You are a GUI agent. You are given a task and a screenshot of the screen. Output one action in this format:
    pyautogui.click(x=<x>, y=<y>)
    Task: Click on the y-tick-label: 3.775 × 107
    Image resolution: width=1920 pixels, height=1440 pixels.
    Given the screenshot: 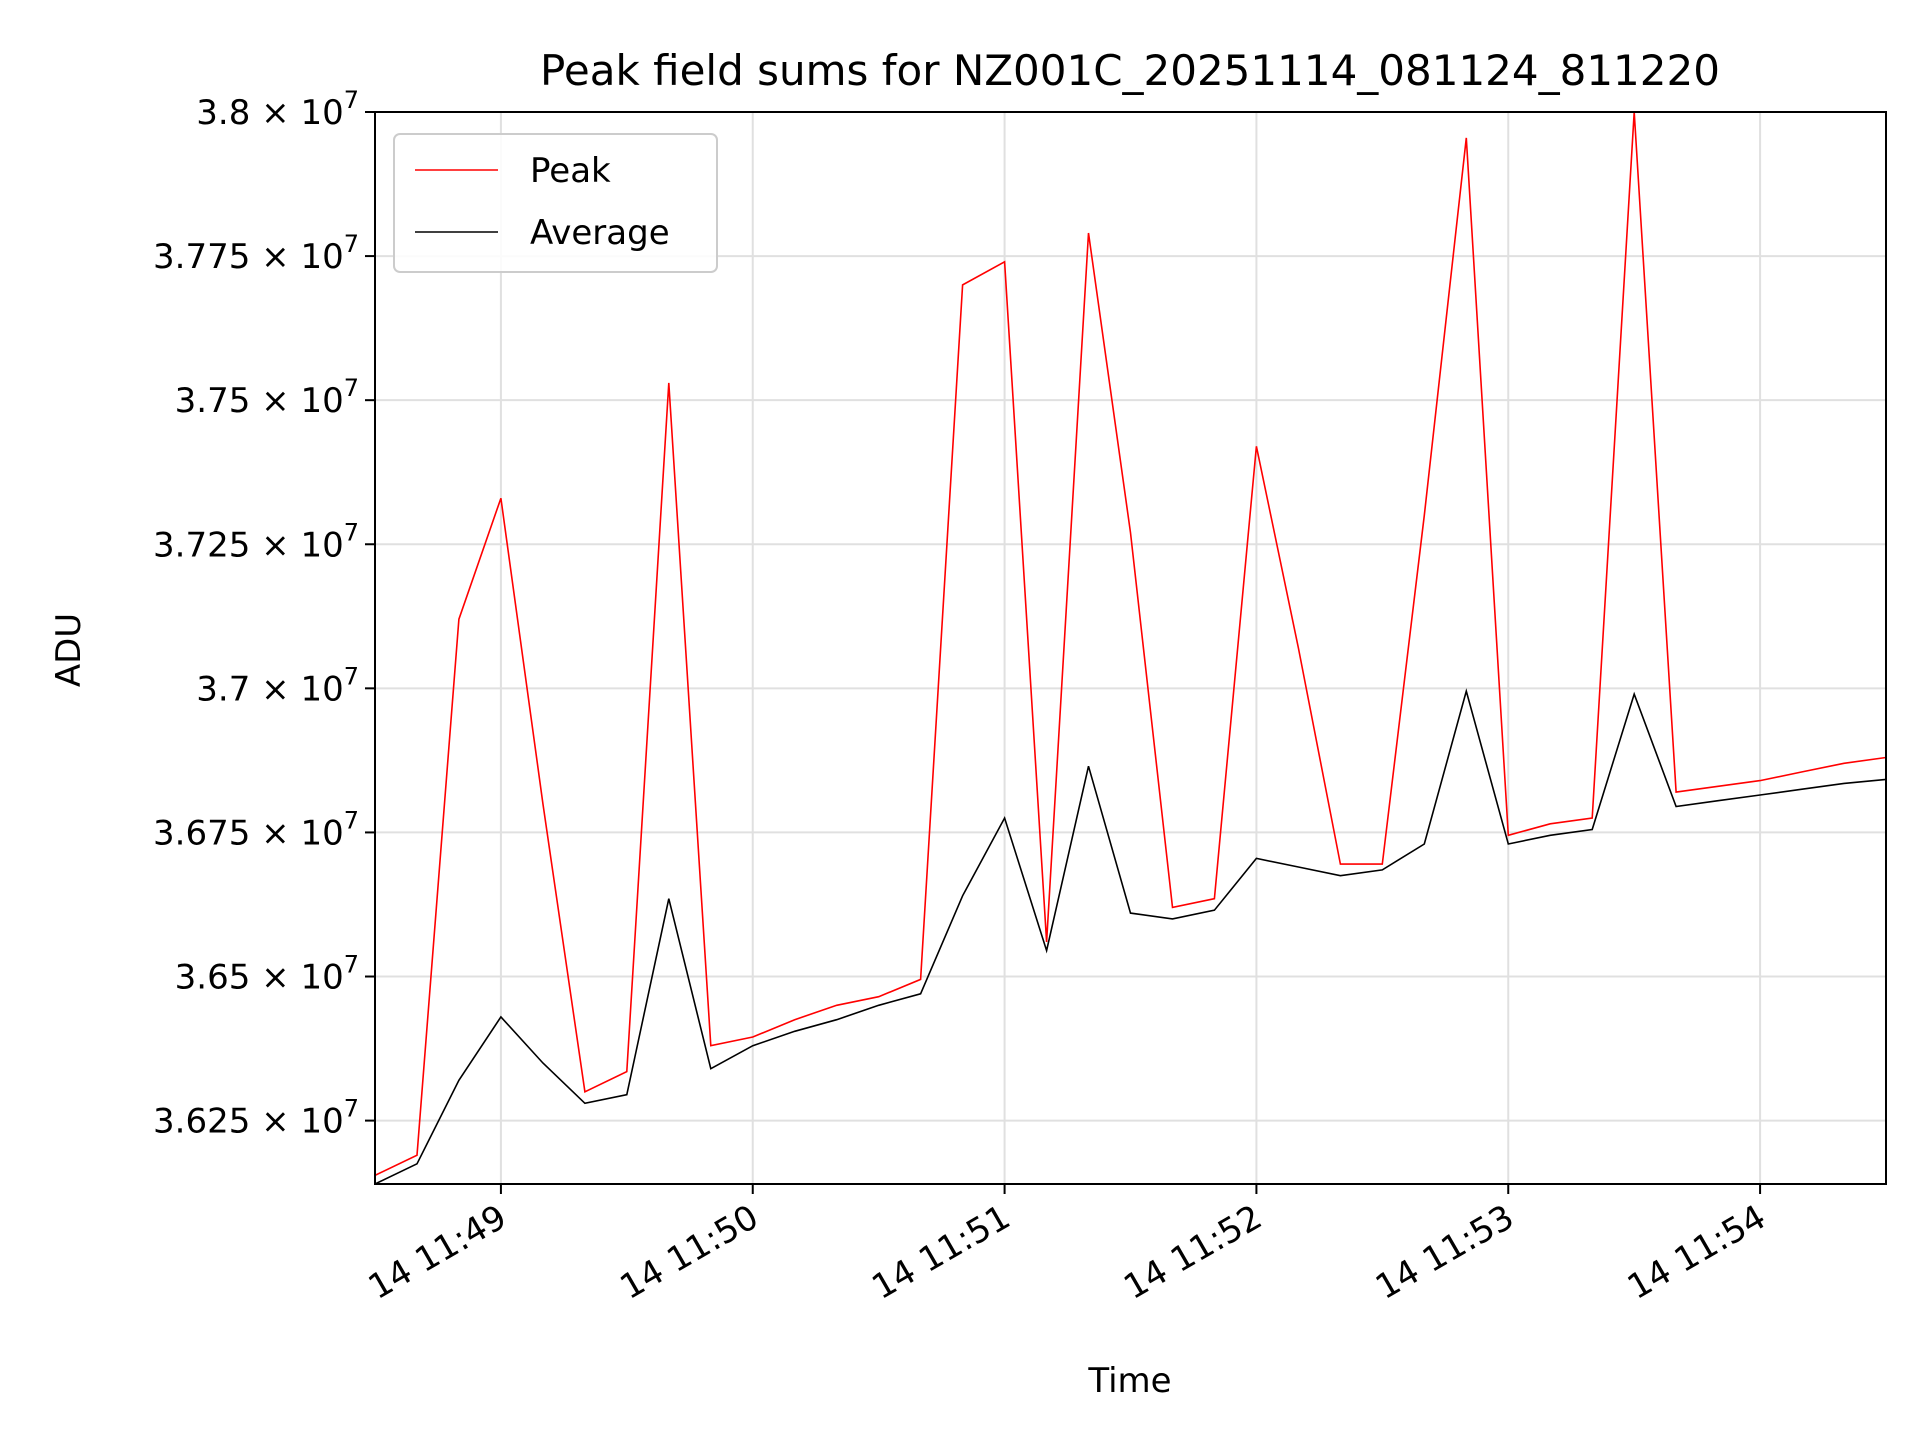 What is the action you would take?
    pyautogui.click(x=256, y=253)
    